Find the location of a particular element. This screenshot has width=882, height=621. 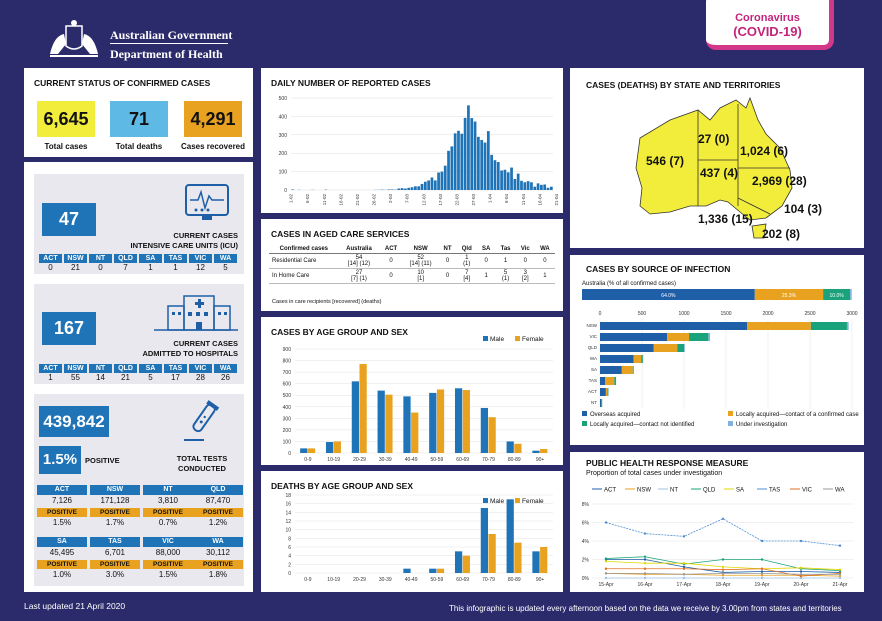

total-deaths-value: 71 is located at coordinates (139, 119).